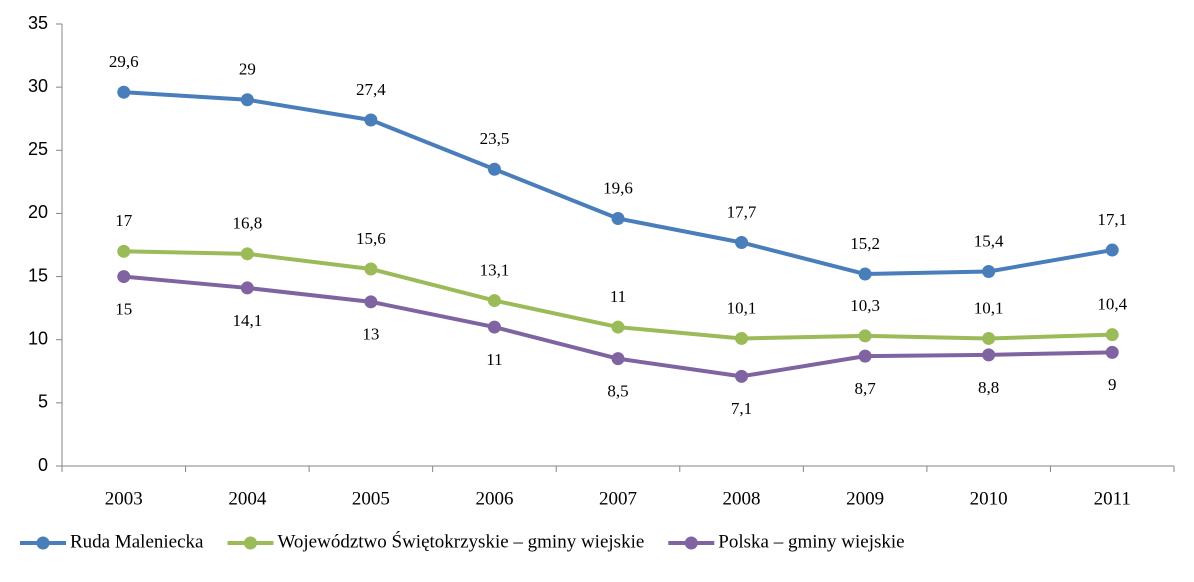 Image resolution: width=1194 pixels, height=582 pixels. What do you see at coordinates (371, 238) in the screenshot?
I see `data-label: 15,6` at bounding box center [371, 238].